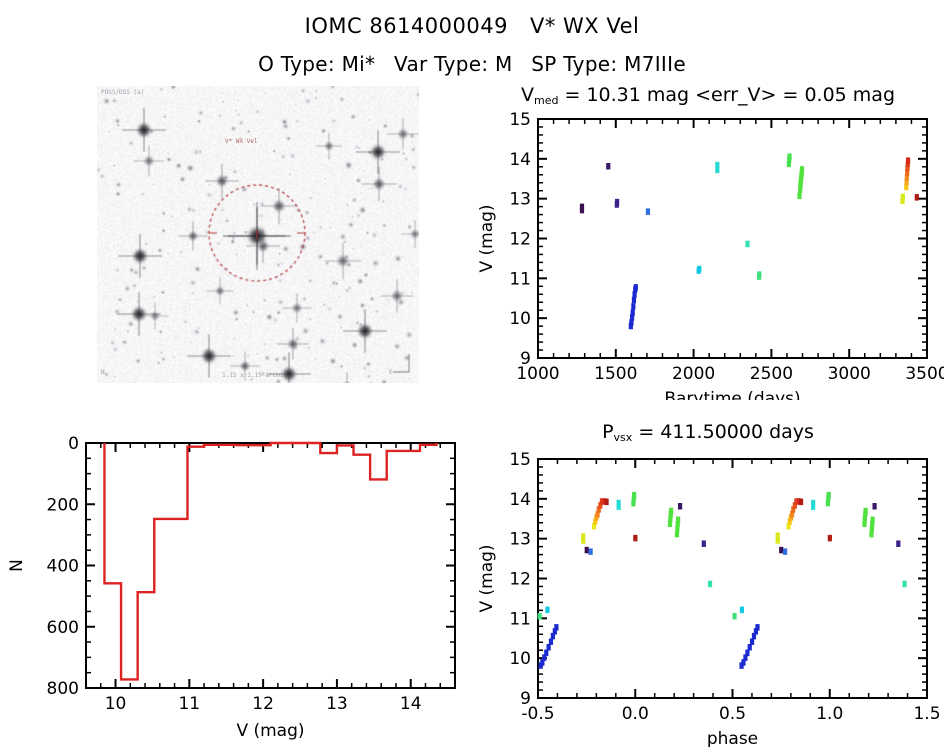 Image resolution: width=944 pixels, height=747 pixels. Describe the element at coordinates (258, 234) in the screenshot. I see `sky-image-canvas` at that location.